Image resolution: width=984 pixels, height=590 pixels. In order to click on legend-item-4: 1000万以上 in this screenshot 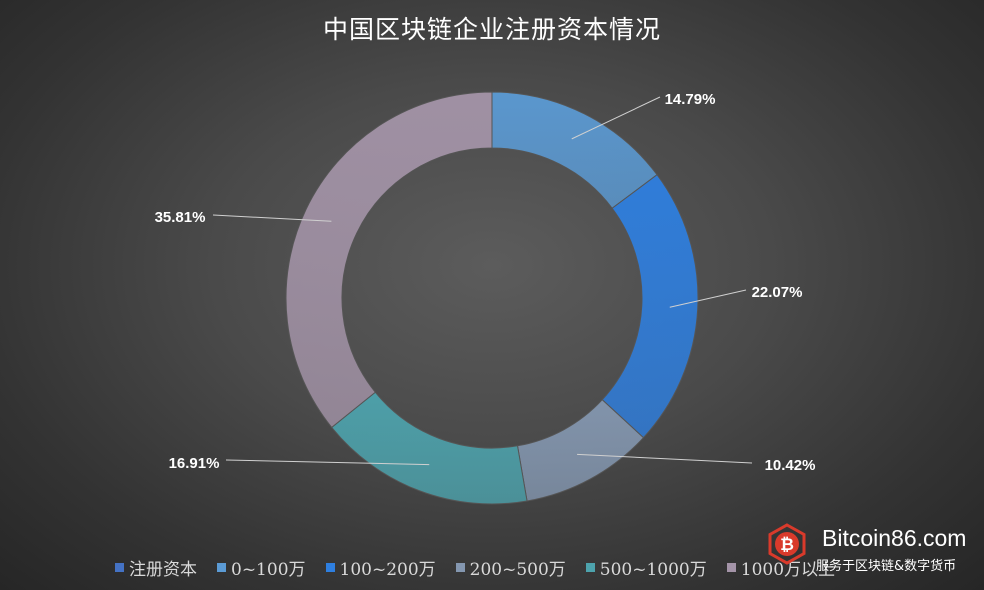, I will do `click(781, 567)`.